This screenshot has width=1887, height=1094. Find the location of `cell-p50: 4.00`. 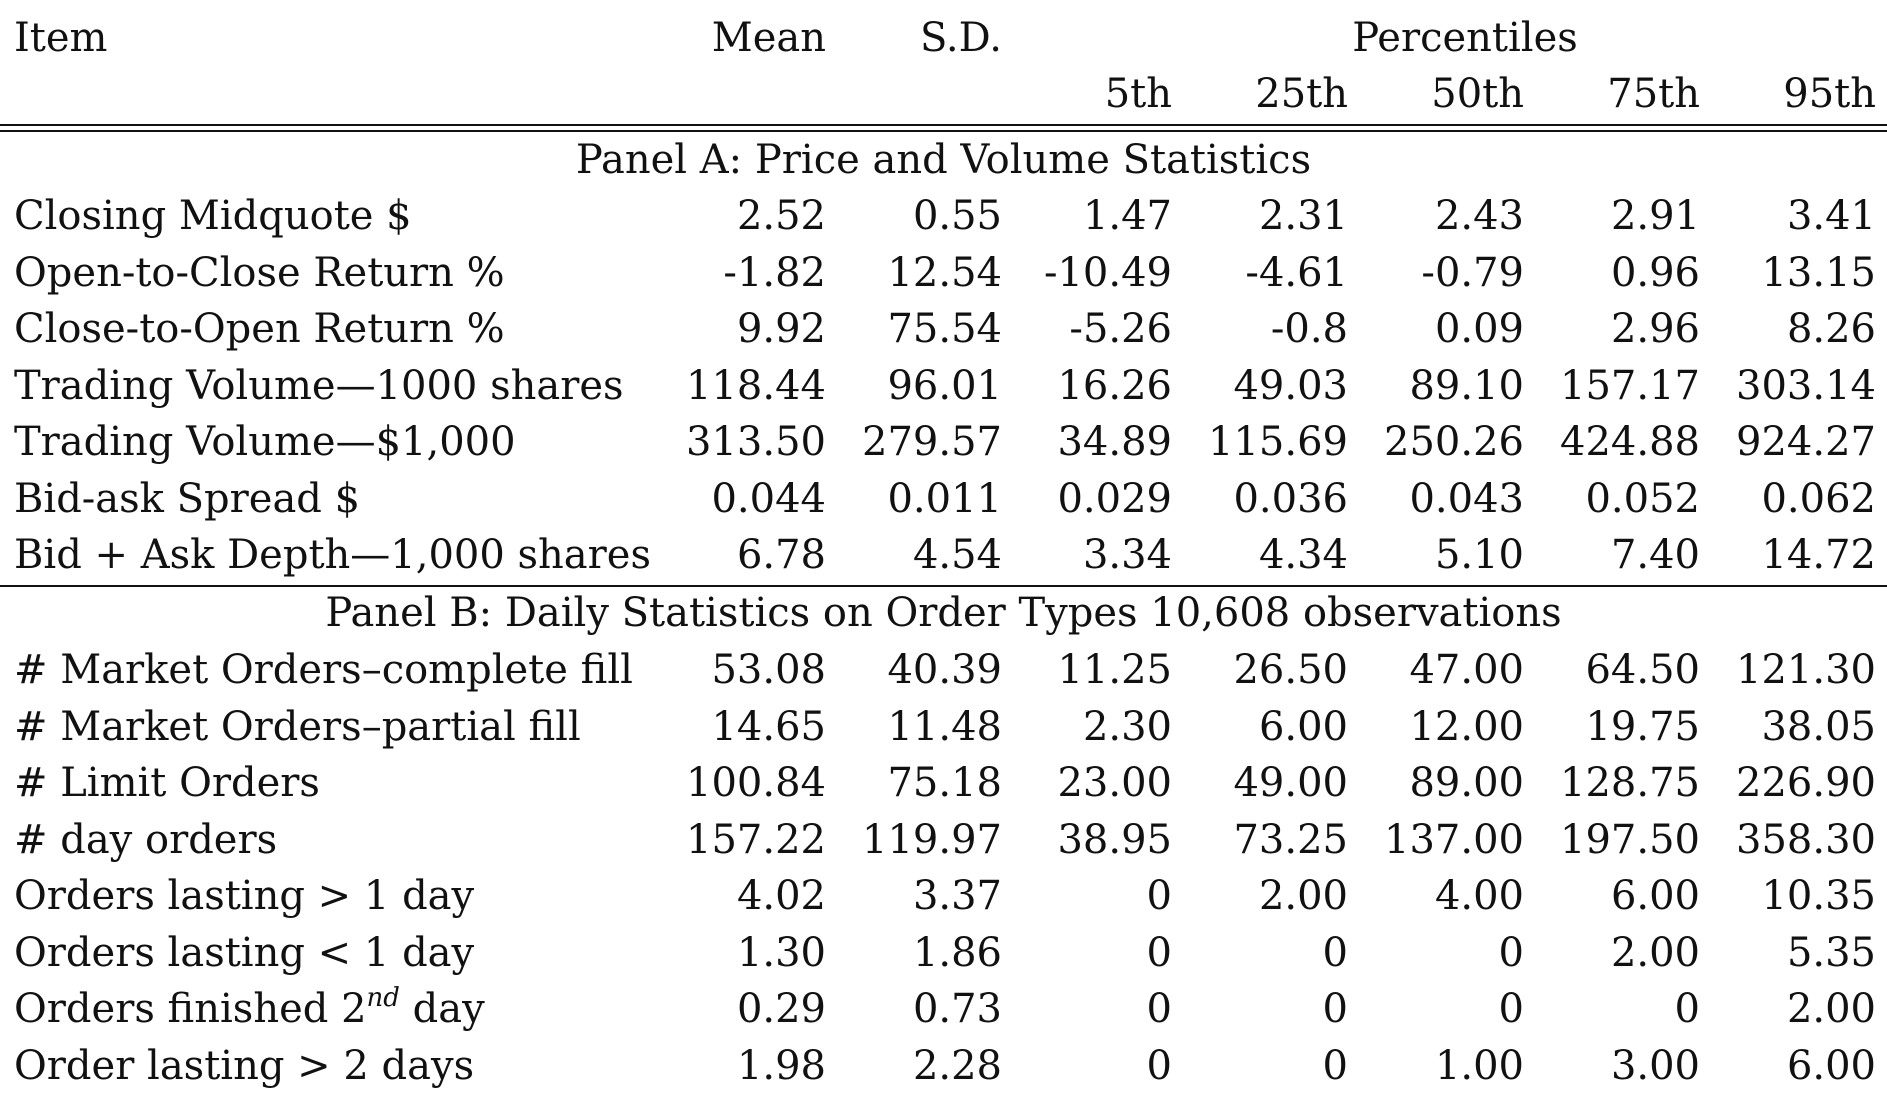

cell-p50: 4.00 is located at coordinates (1479, 896).